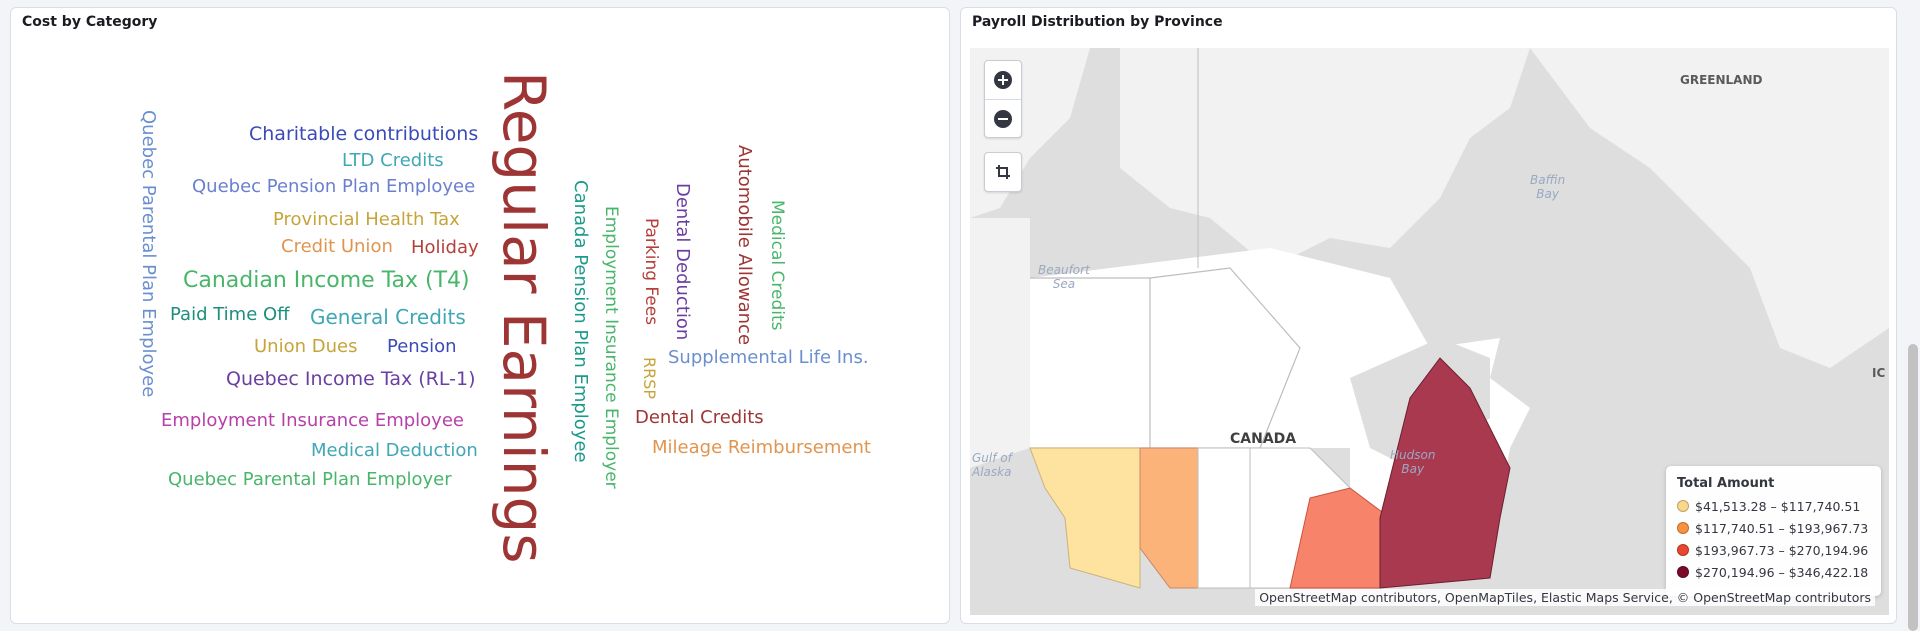 The height and width of the screenshot is (631, 1920). I want to click on label-iceland-partial: IC, so click(1879, 373).